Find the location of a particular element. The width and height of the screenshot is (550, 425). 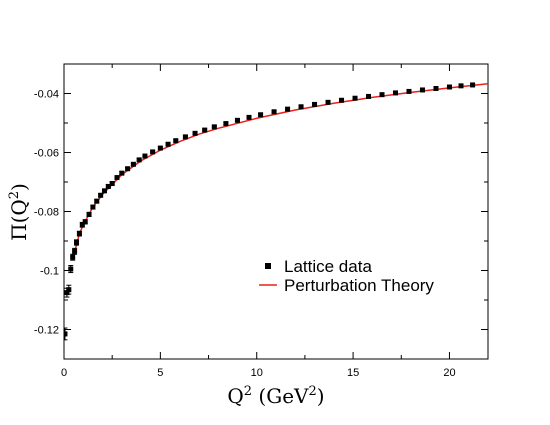

y-axis-title: Π(Q2) is located at coordinates (19, 212).